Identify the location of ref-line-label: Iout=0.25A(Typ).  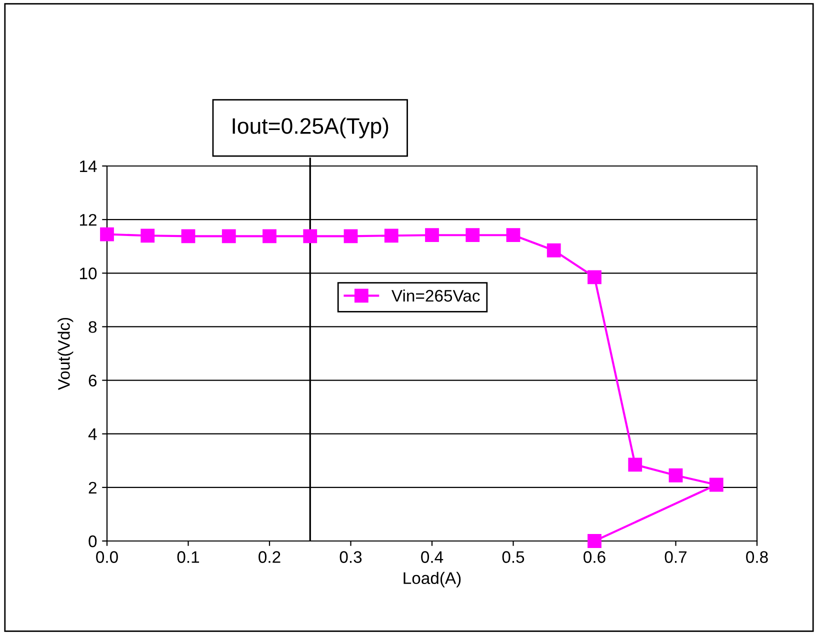
(310, 128).